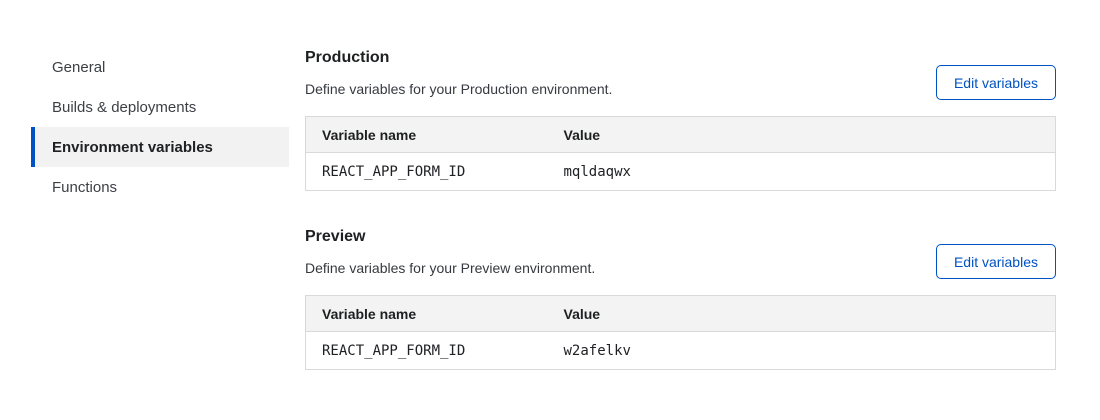 This screenshot has height=420, width=1100. What do you see at coordinates (801, 171) in the screenshot?
I see `variable-value-cell: mqldaqwx` at bounding box center [801, 171].